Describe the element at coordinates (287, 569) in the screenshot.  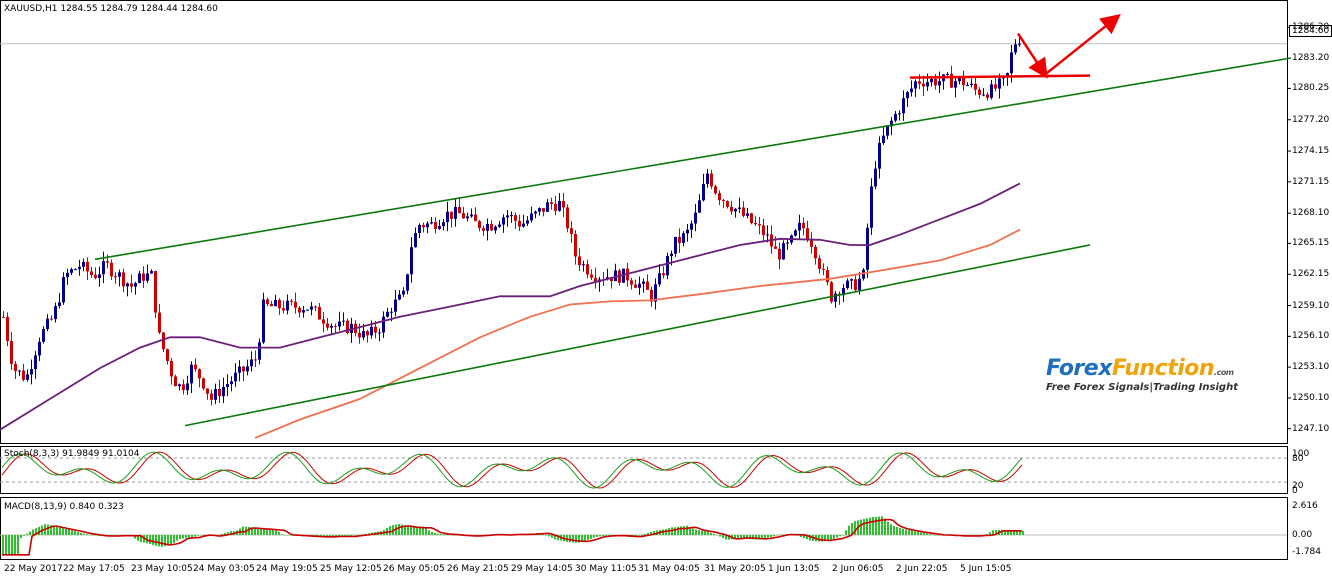
I see `time-tick-label: 24 May 19:05` at that location.